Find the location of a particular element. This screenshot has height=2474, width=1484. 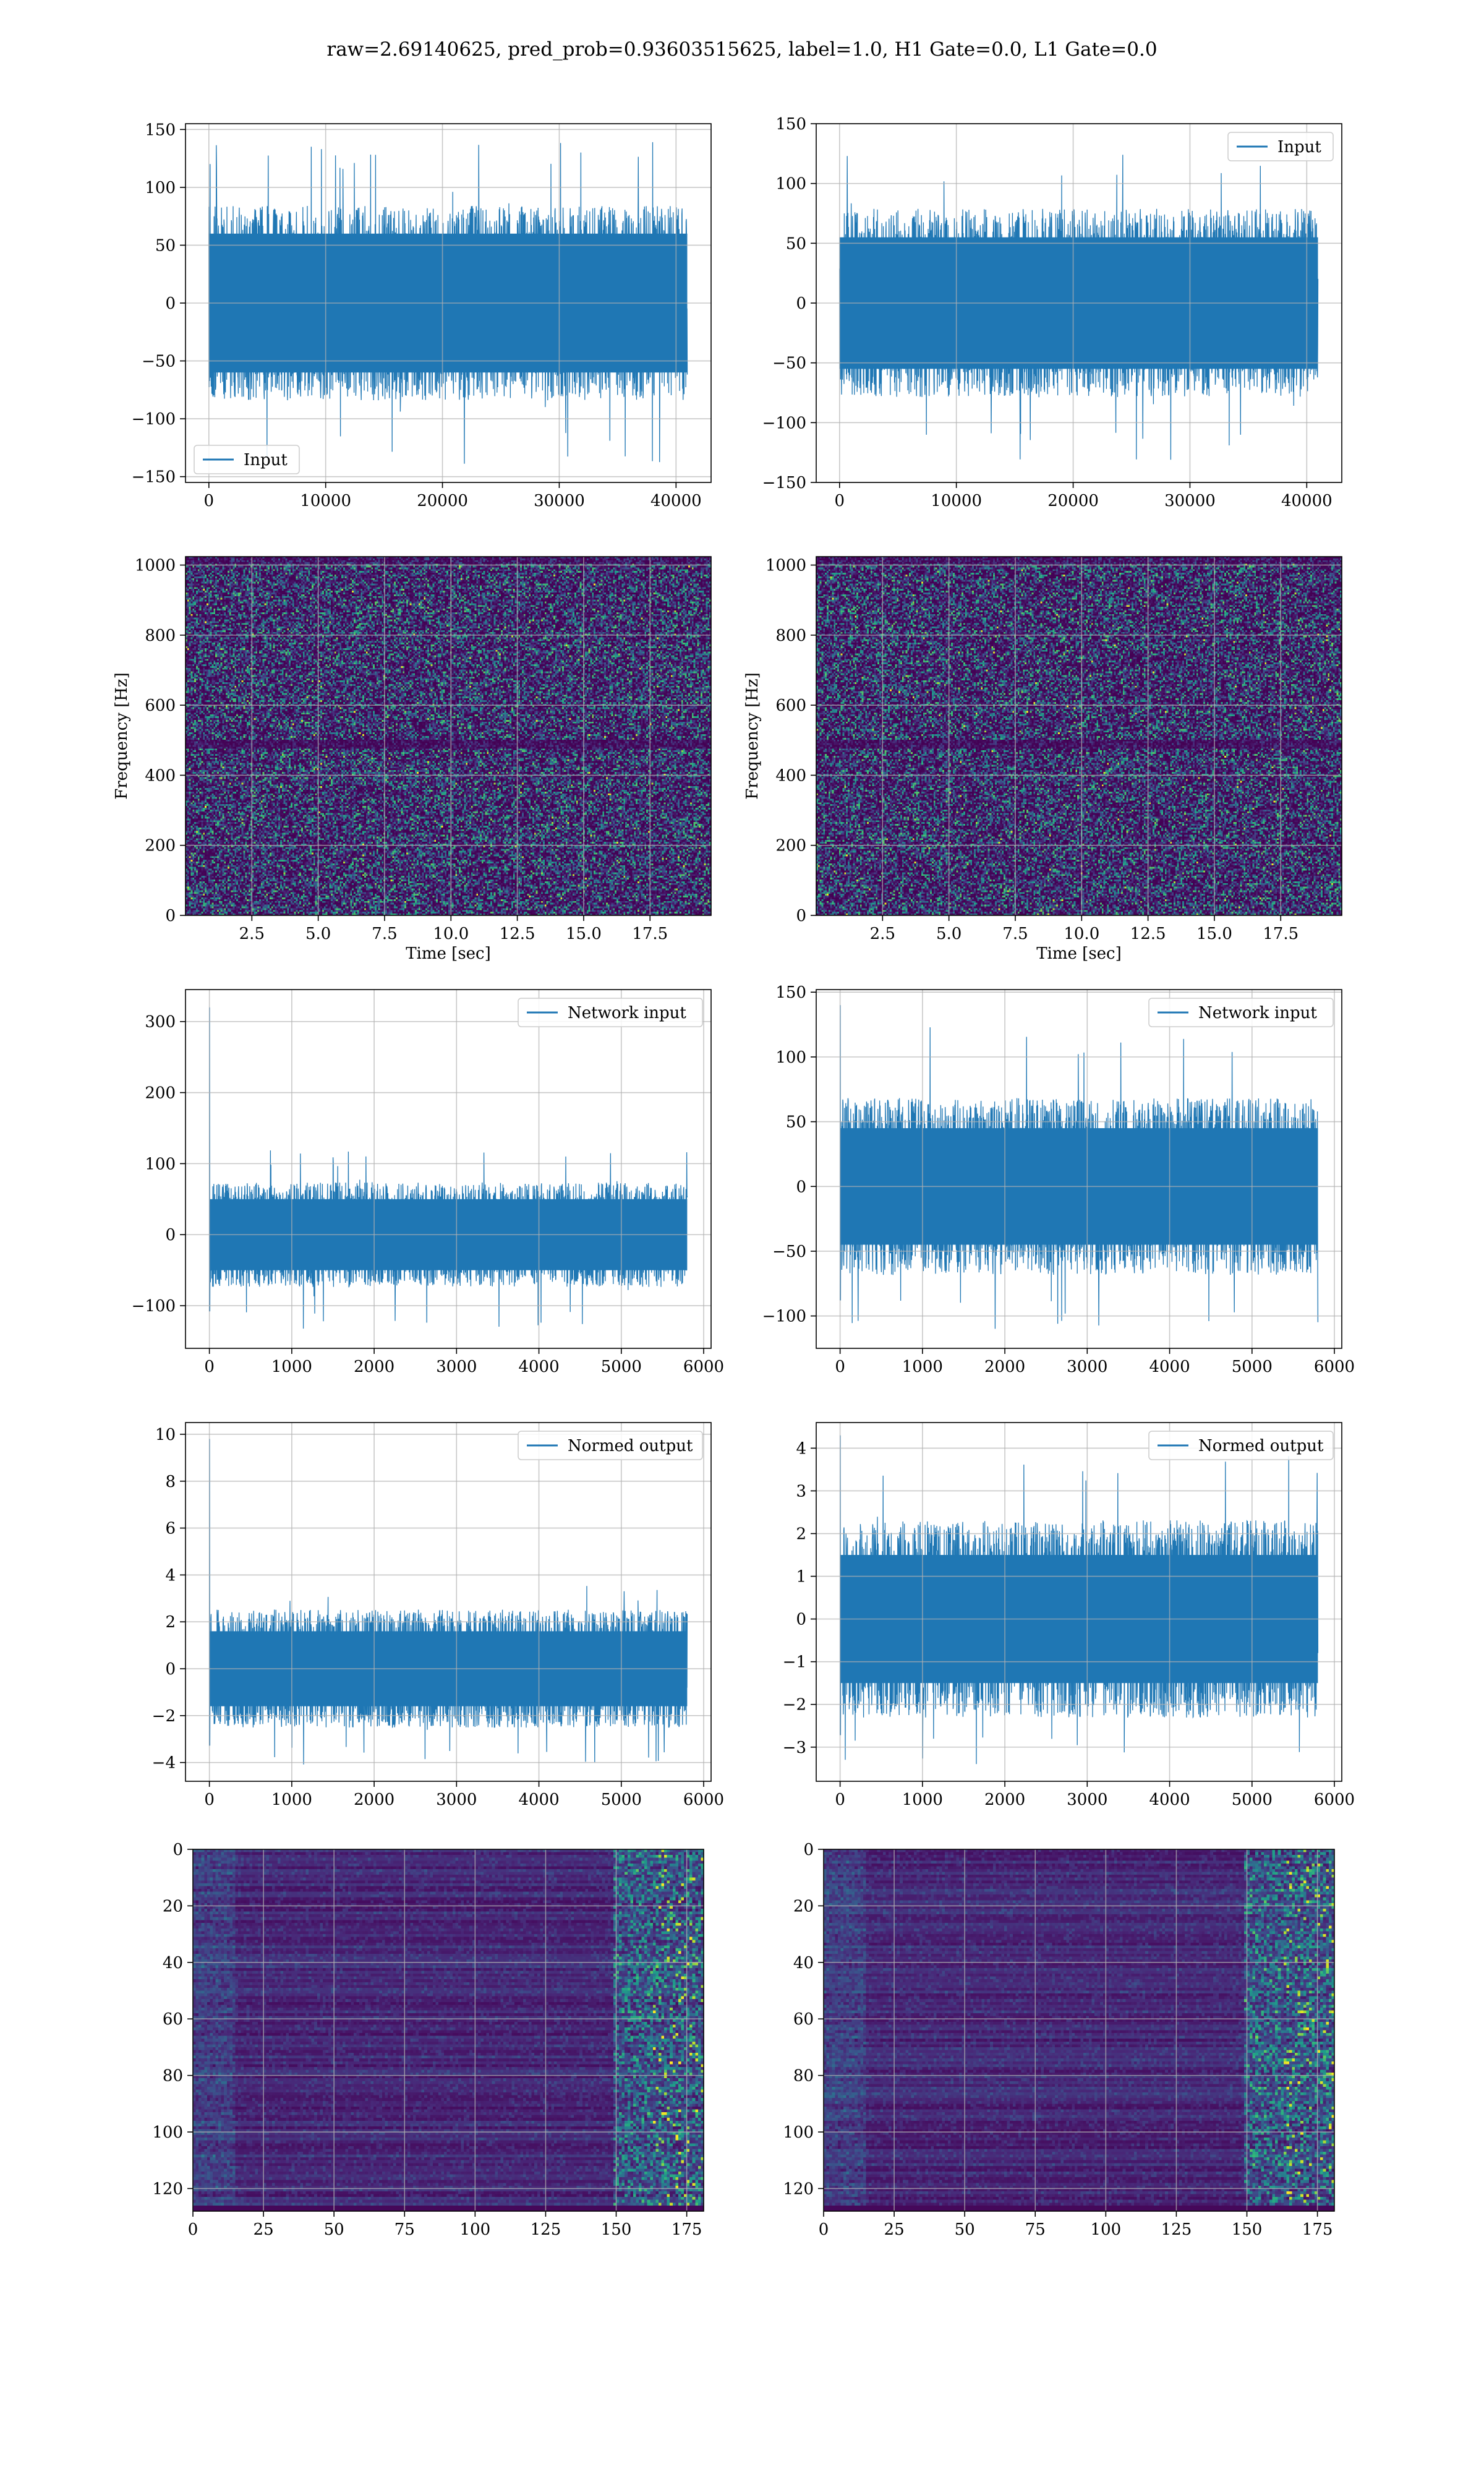

normed-l1-legend: Normed output is located at coordinates (1241, 1445).